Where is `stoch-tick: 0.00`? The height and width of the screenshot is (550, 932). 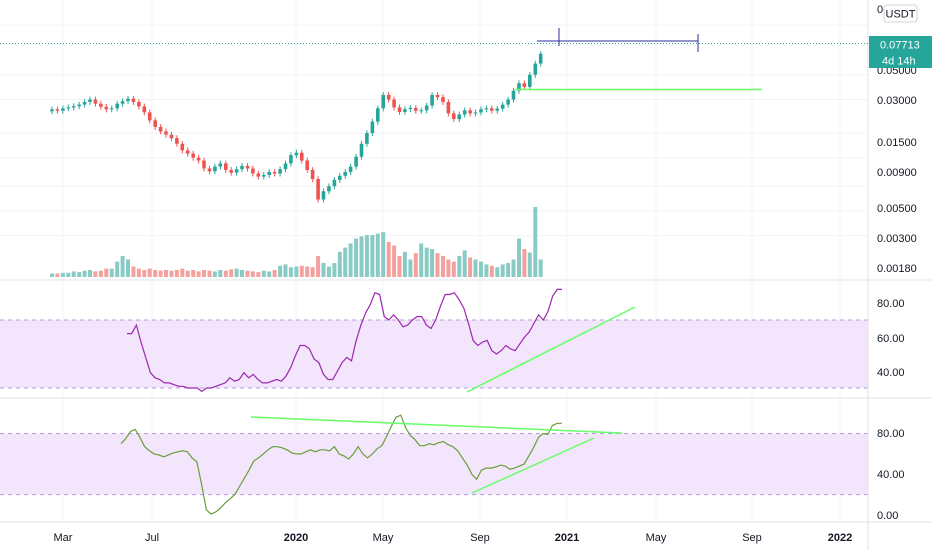 stoch-tick: 0.00 is located at coordinates (887, 516).